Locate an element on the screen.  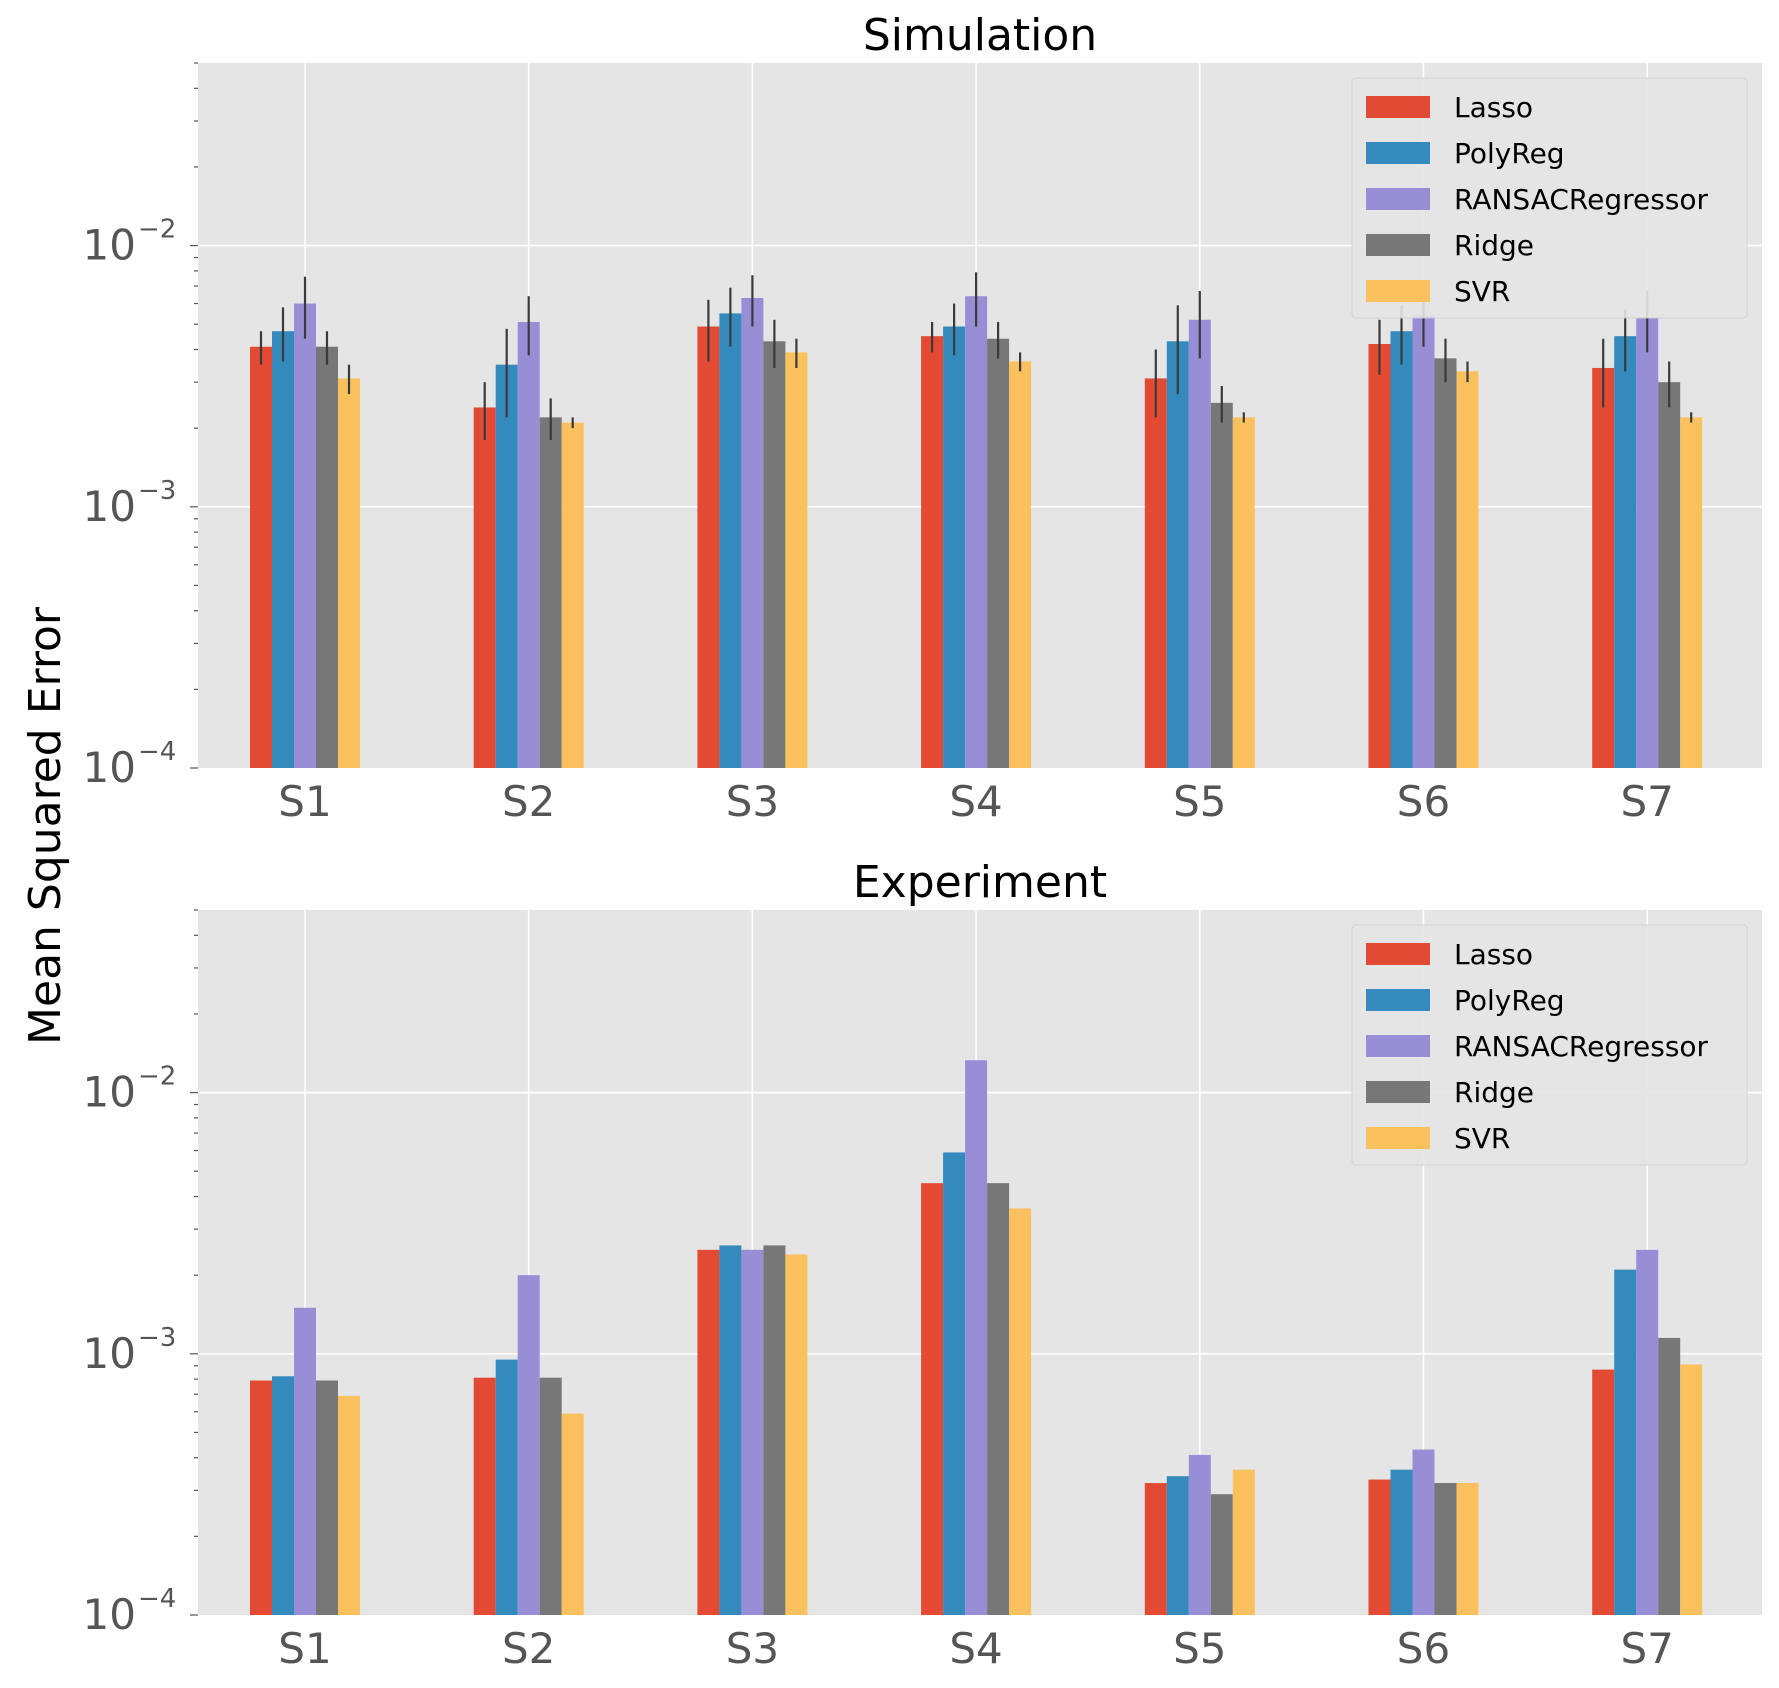
bar-polyreg-s5 is located at coordinates (1177, 1545).